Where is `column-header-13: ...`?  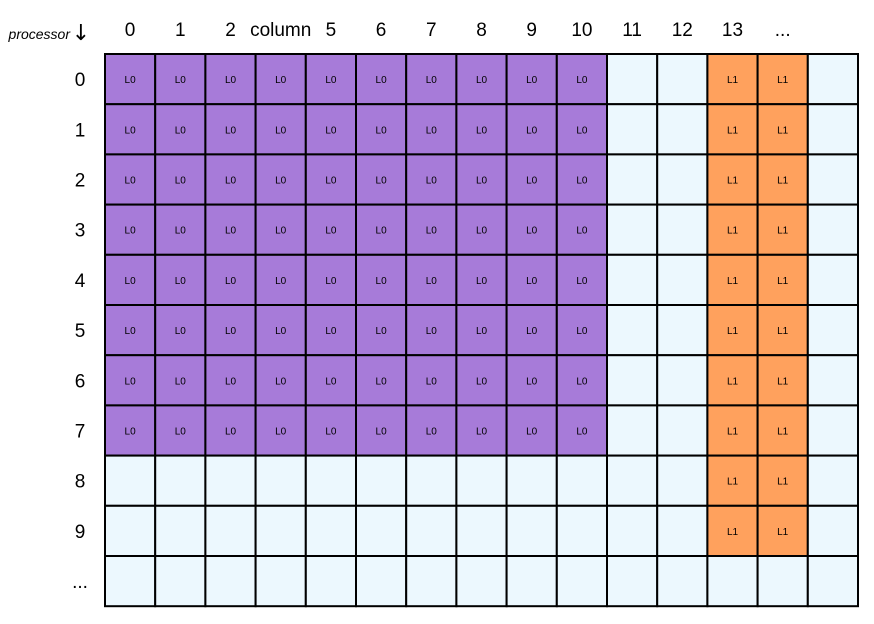
column-header-13: ... is located at coordinates (783, 30).